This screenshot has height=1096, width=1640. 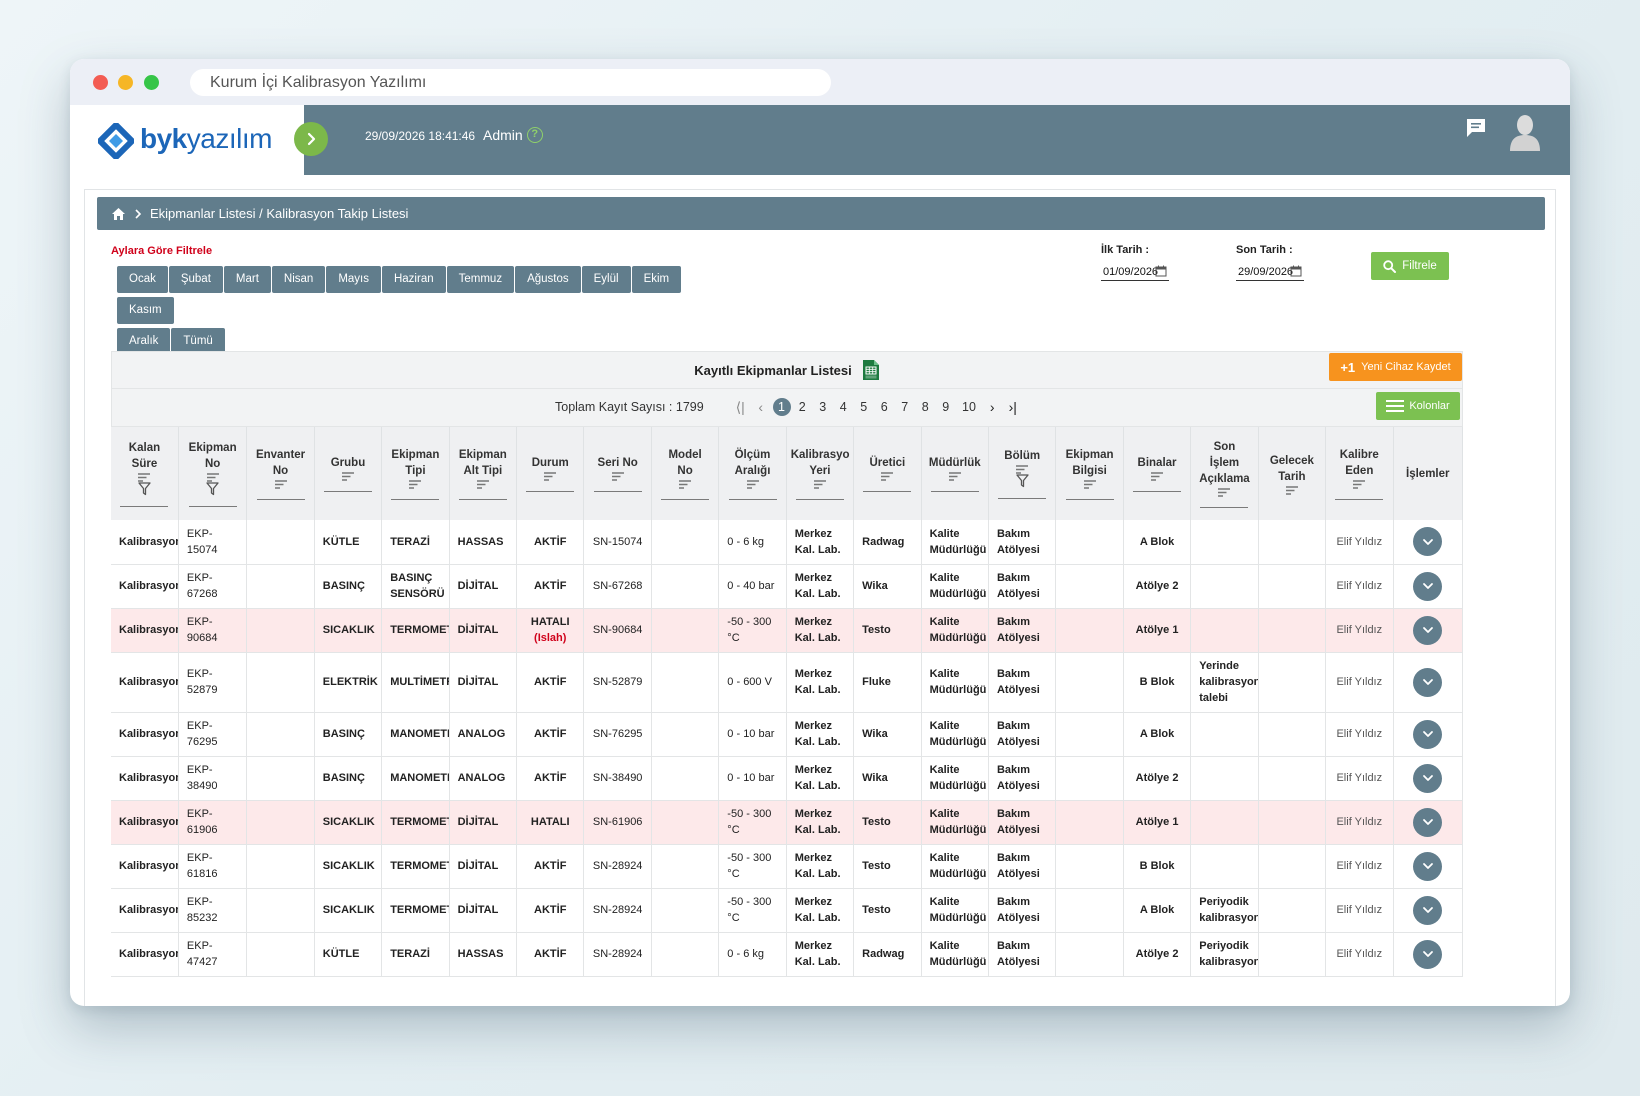 What do you see at coordinates (1089, 473) in the screenshot?
I see `column-header-ekipman-bilgisi: Ekipman Bilgisi` at bounding box center [1089, 473].